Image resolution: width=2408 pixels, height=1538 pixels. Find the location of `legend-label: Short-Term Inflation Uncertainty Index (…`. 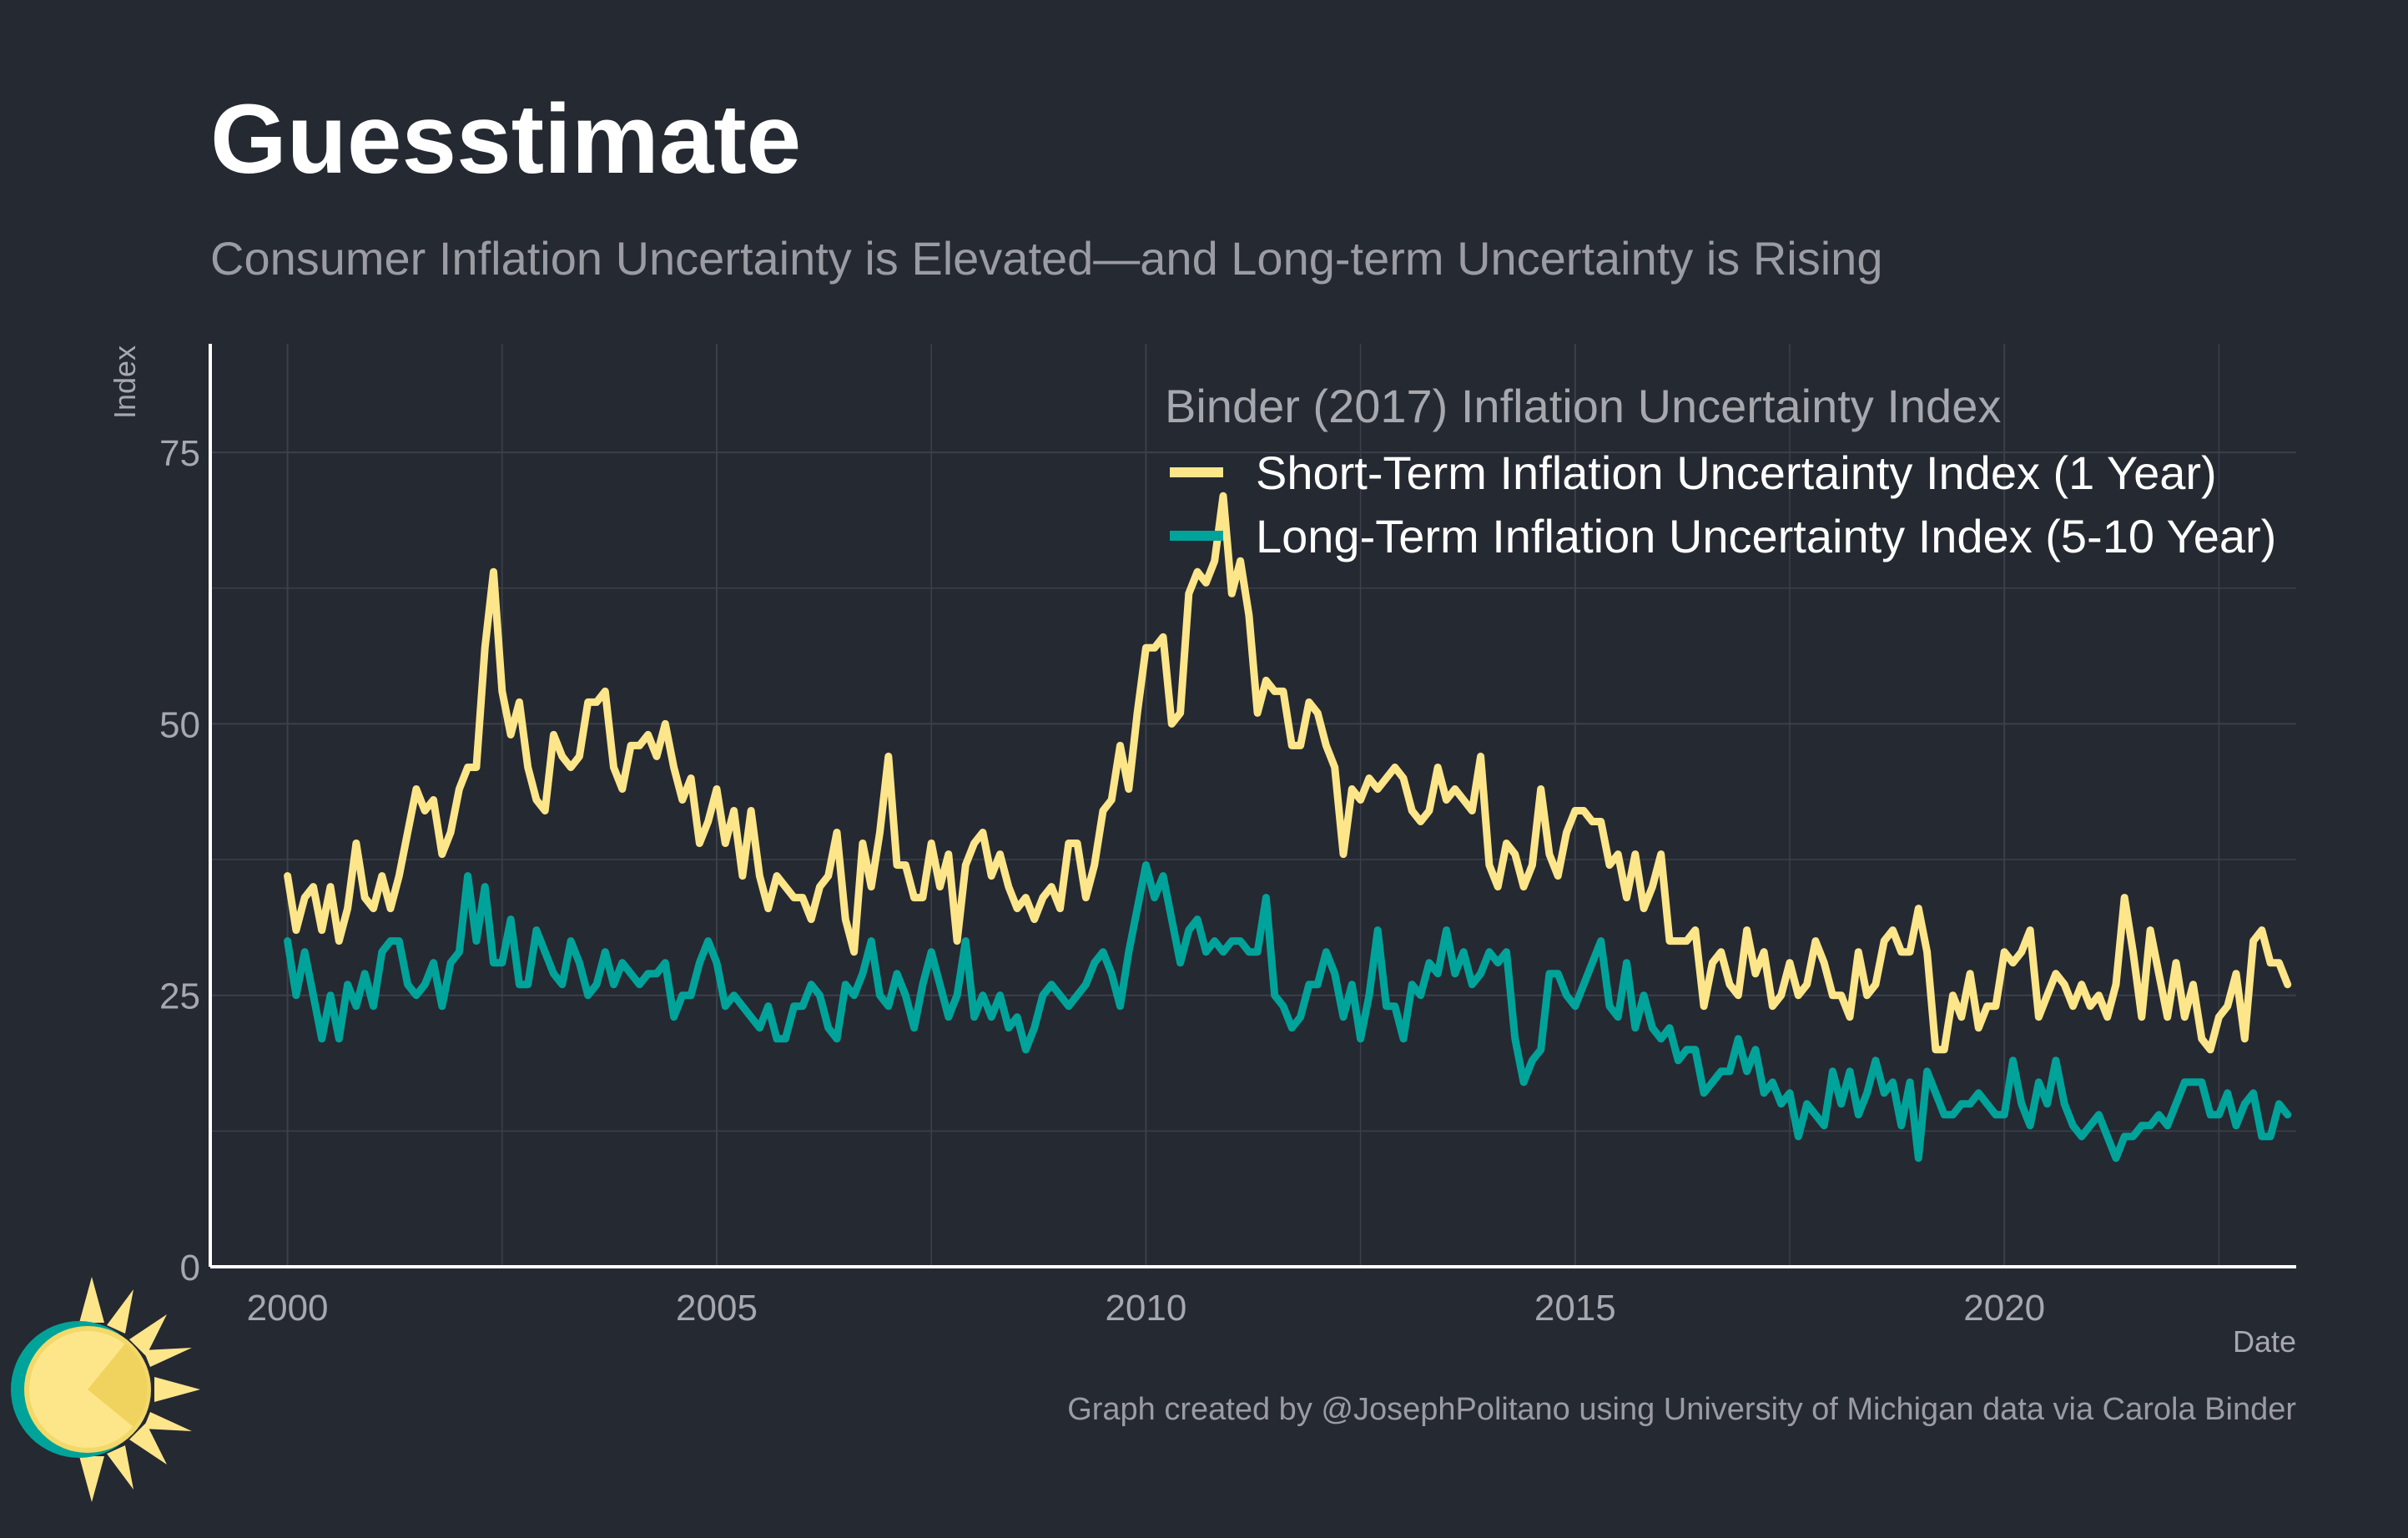

legend-label: Short-Term Inflation Uncertainty Index (… is located at coordinates (1736, 473).